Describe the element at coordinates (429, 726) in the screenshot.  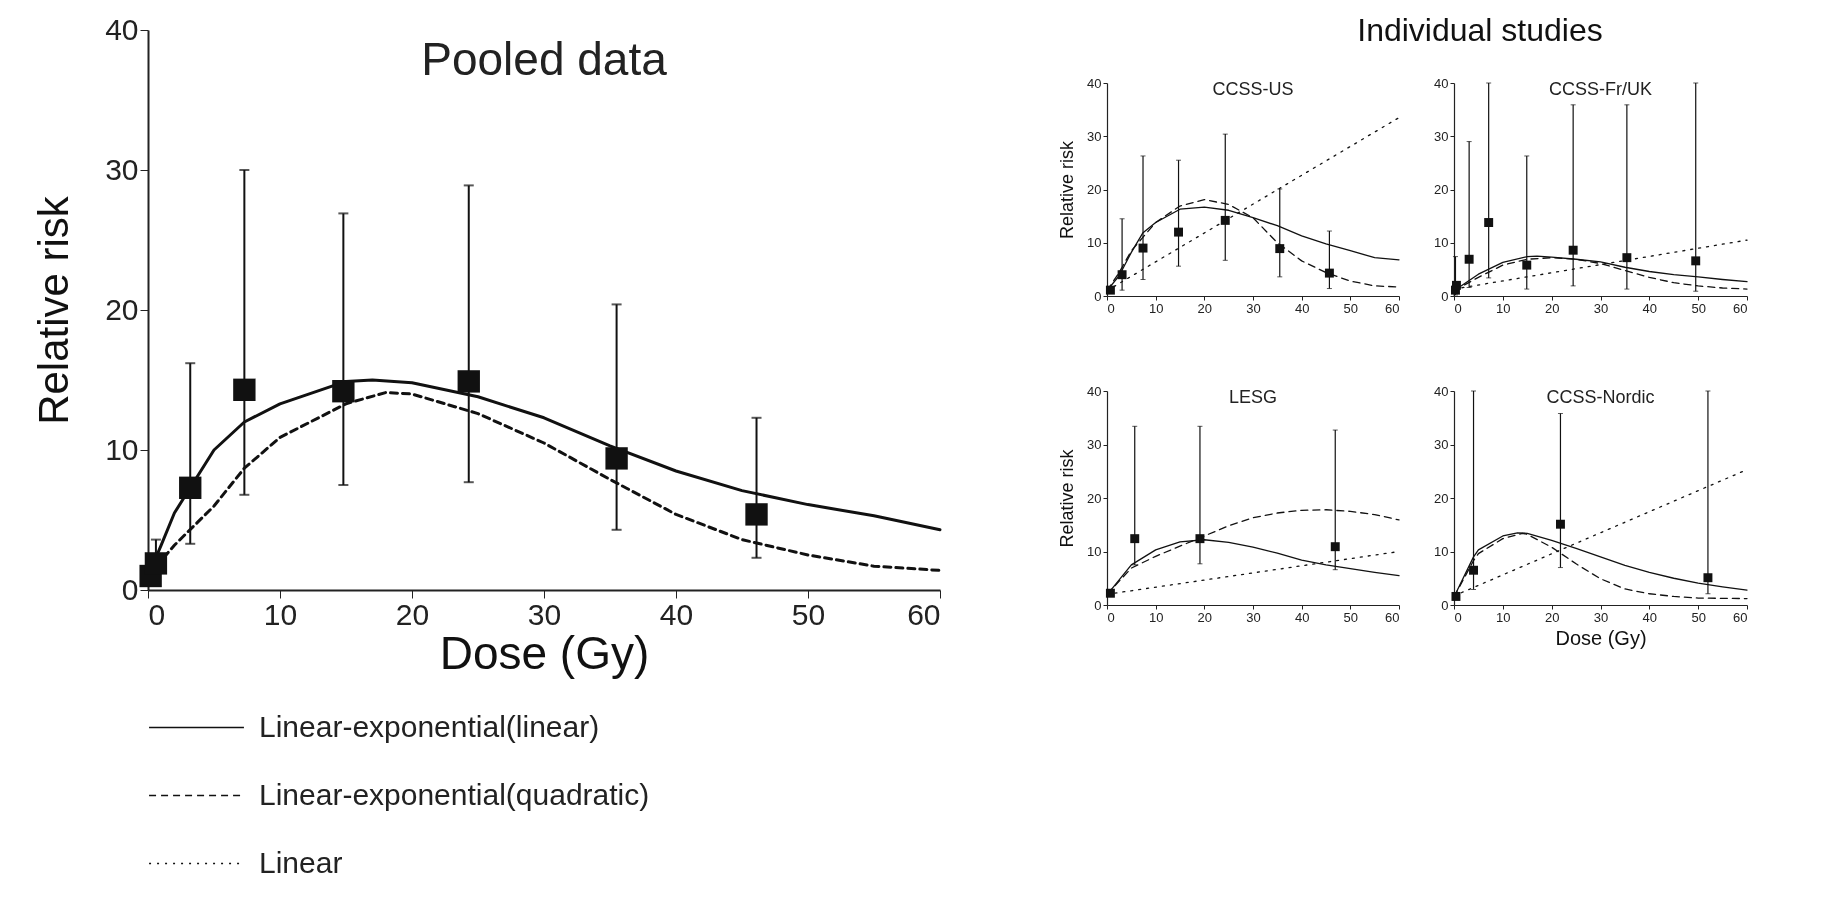
I see `legend-label: Linear-exponential(linear)` at that location.